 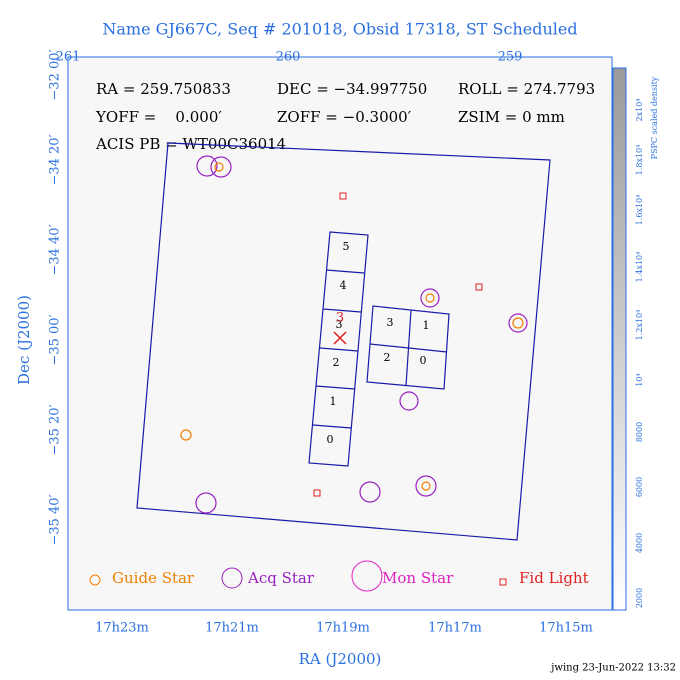 I want to click on legend: Guide Star Acq Star Mon Star Fid Light, so click(x=339, y=576).